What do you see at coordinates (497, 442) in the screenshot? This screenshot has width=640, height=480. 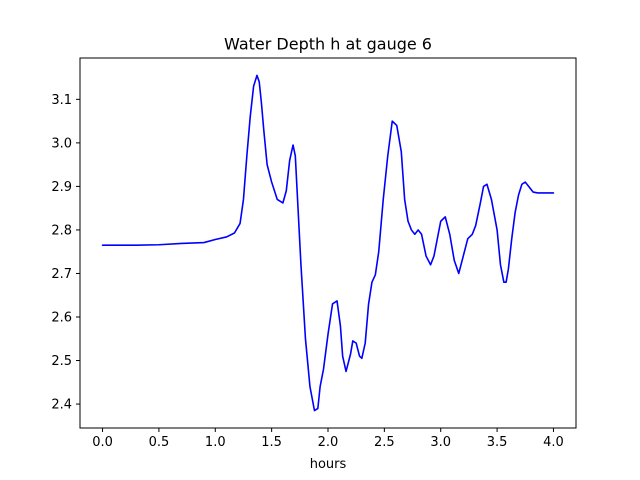 I see `x-tick-label: 3.5` at bounding box center [497, 442].